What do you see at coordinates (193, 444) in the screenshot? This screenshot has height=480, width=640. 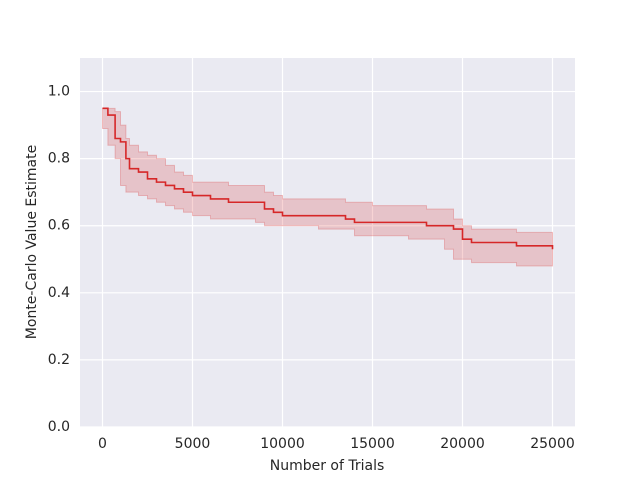 I see `x-tick-label: 5000` at bounding box center [193, 444].